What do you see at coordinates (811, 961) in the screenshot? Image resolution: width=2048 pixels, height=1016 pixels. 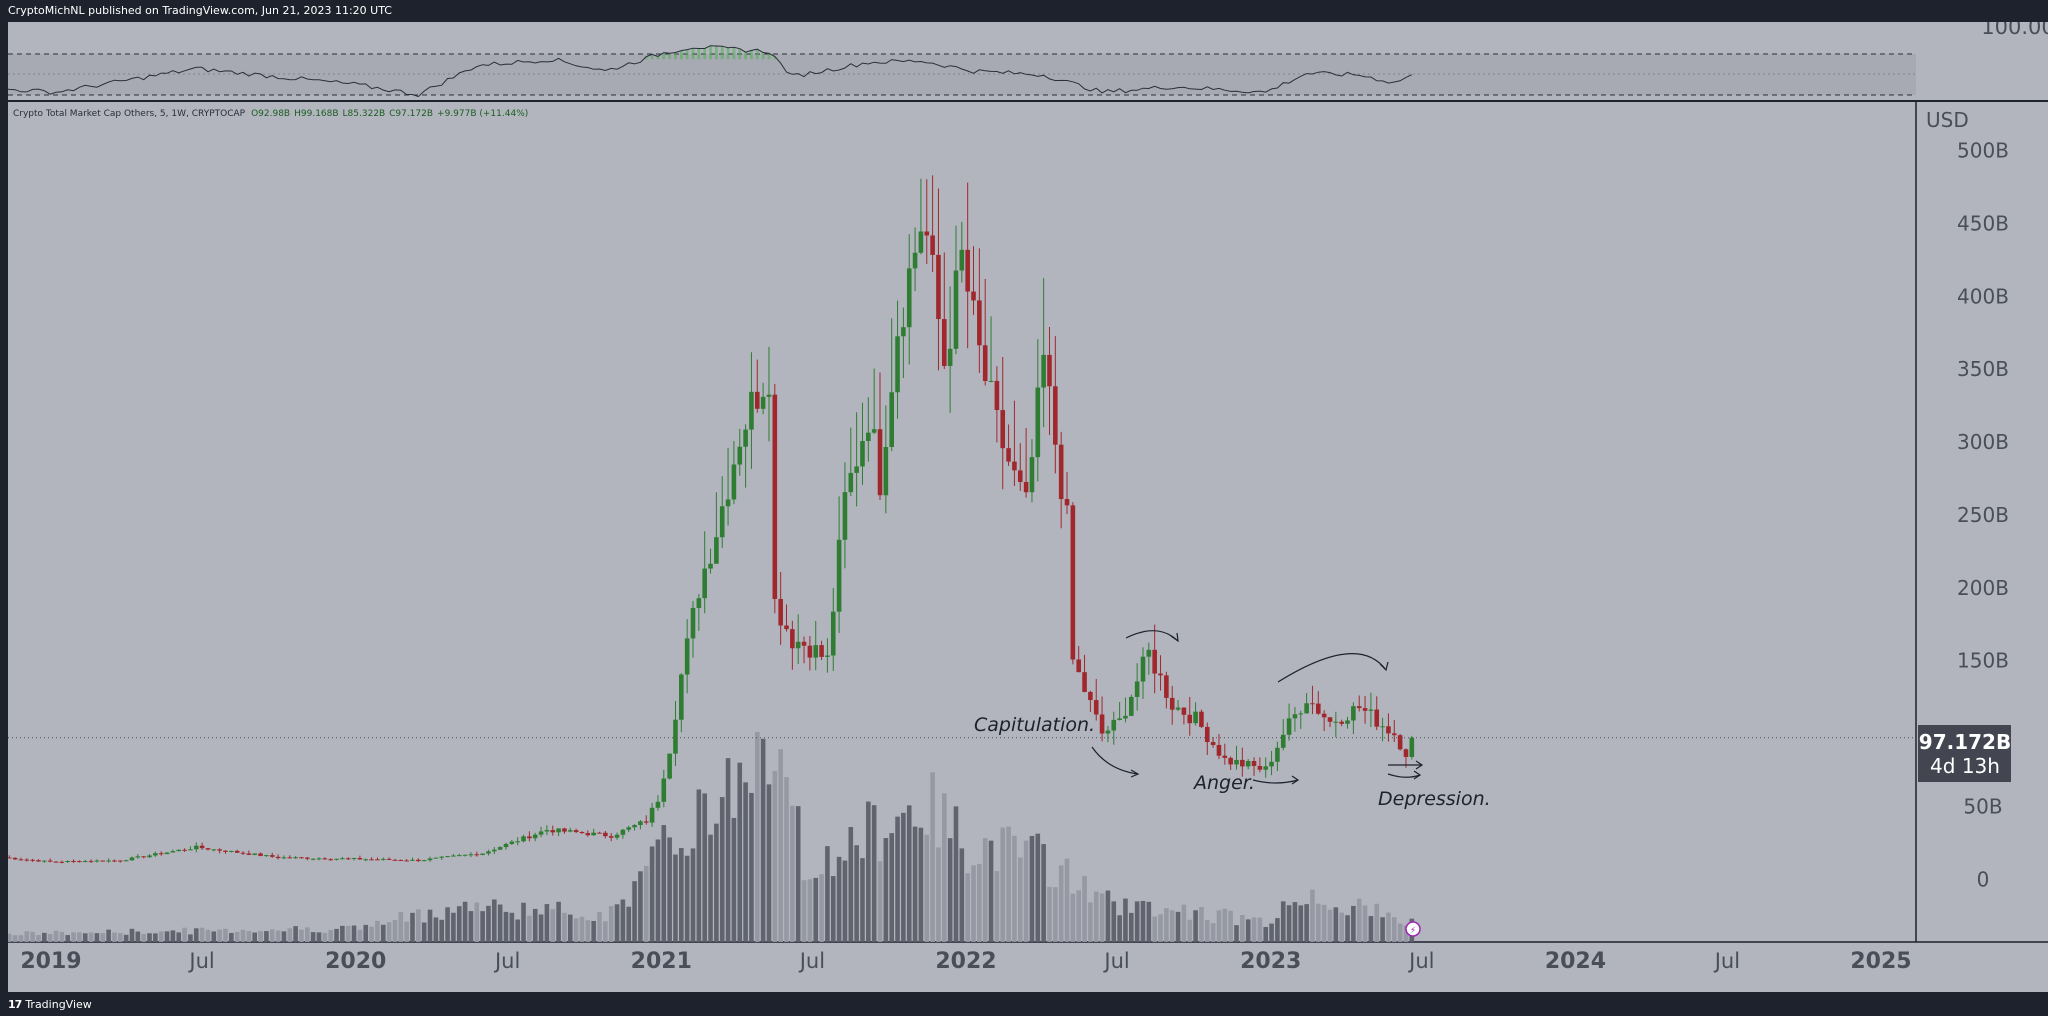 I see `x-tick-label: Jul` at bounding box center [811, 961].